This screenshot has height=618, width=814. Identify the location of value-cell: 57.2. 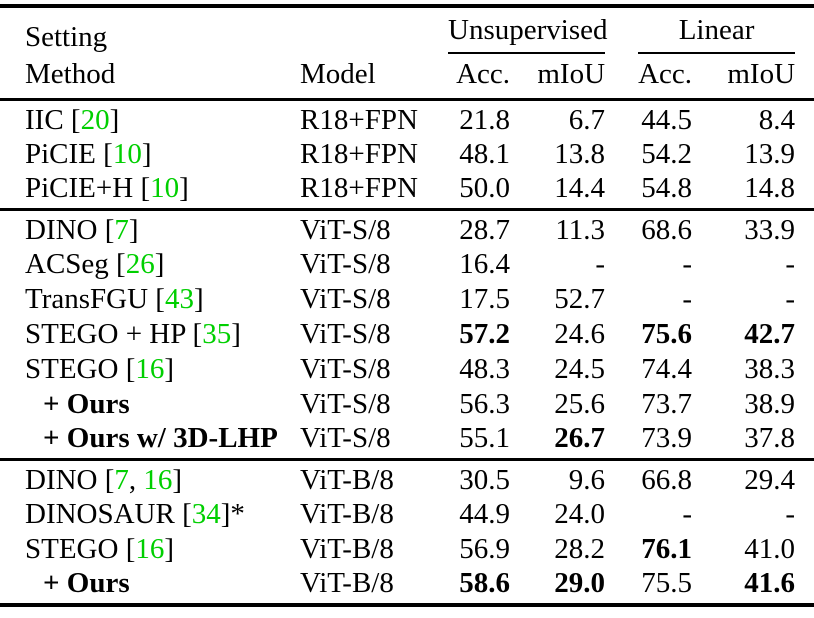
(485, 333).